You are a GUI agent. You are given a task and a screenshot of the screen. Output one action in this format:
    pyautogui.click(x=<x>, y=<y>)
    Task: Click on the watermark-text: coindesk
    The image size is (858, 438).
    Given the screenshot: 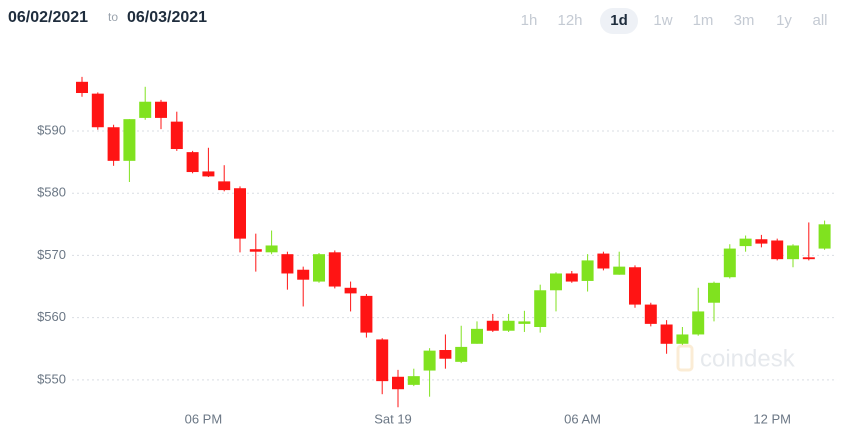 What is the action you would take?
    pyautogui.click(x=748, y=358)
    